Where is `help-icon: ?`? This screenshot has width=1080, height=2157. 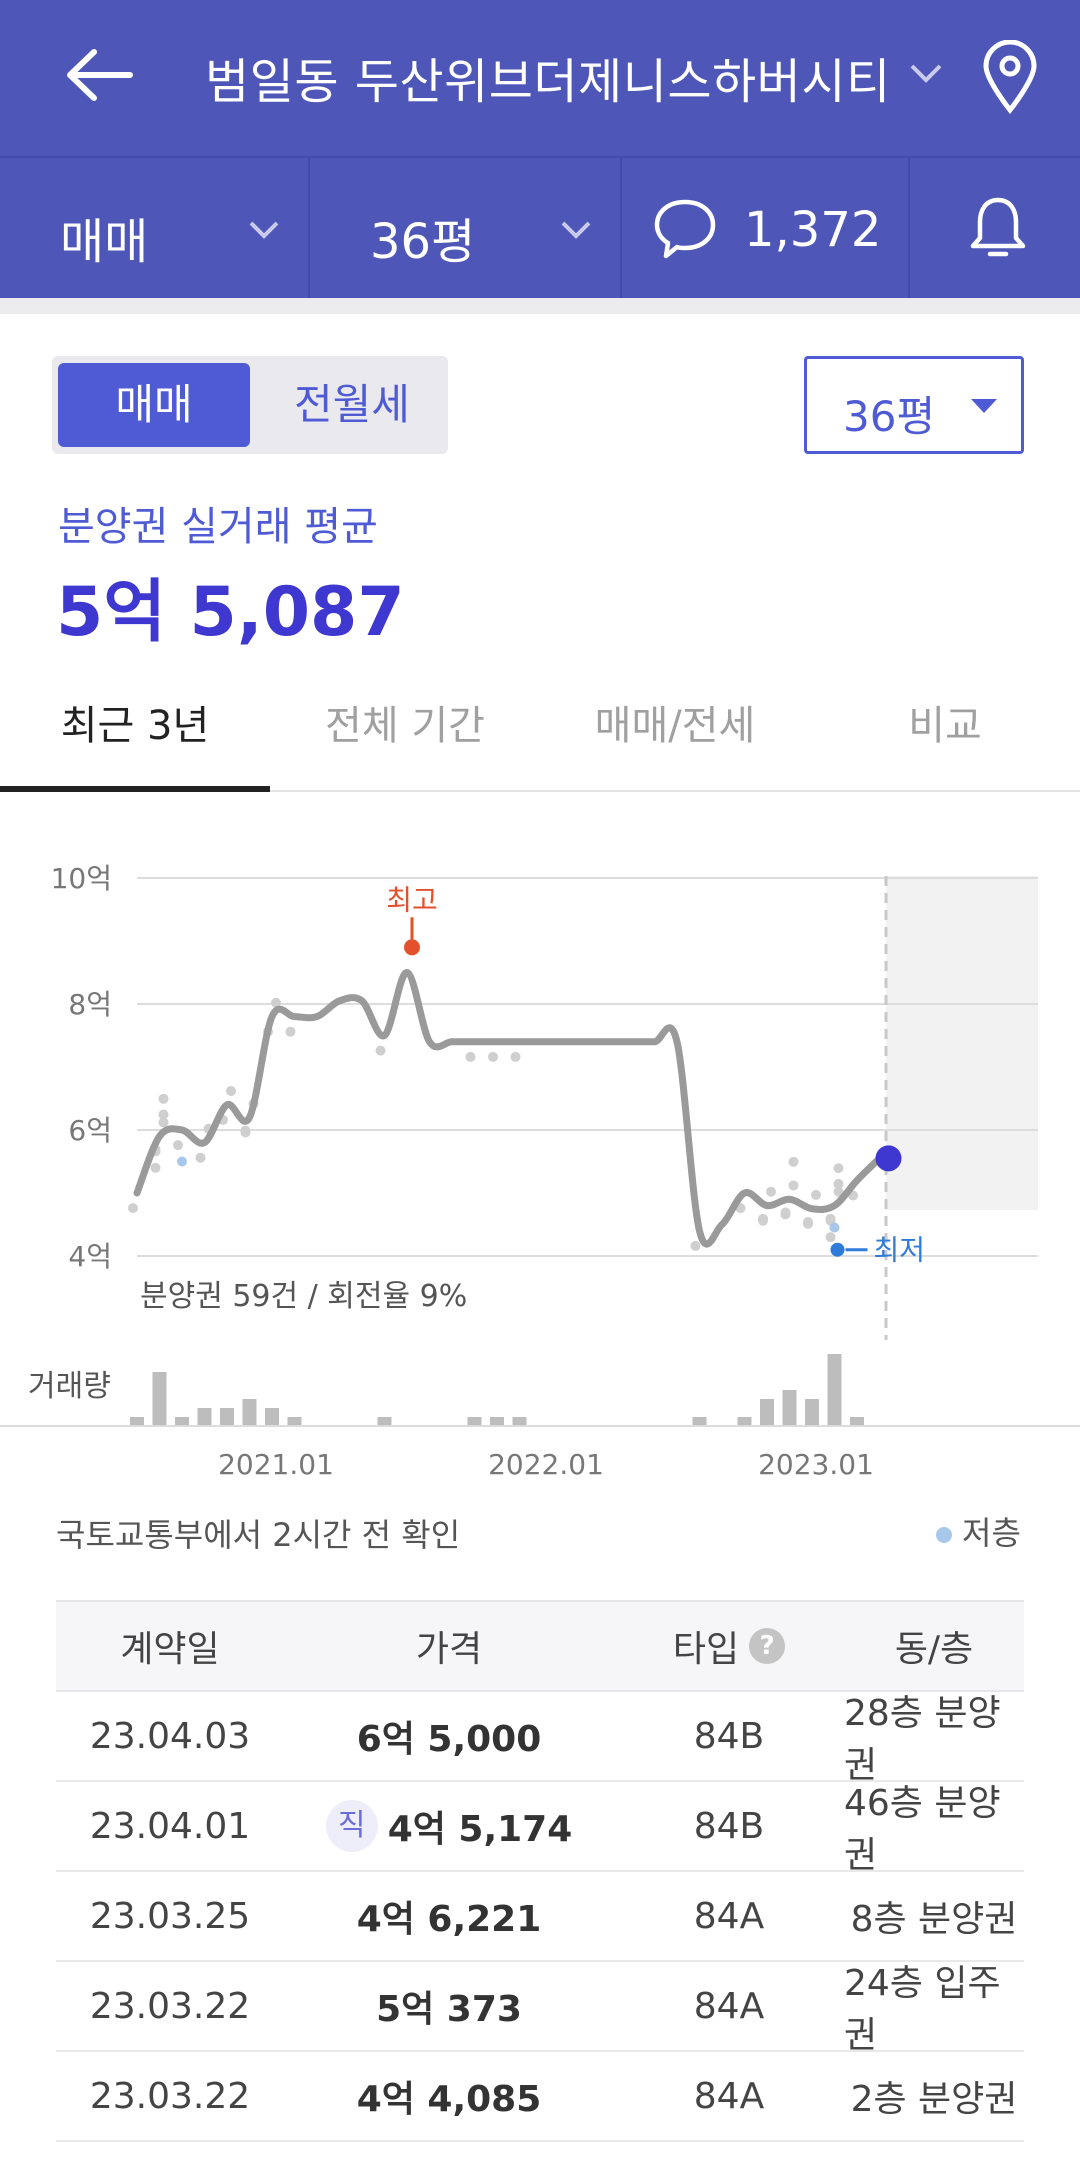 help-icon: ? is located at coordinates (767, 1646).